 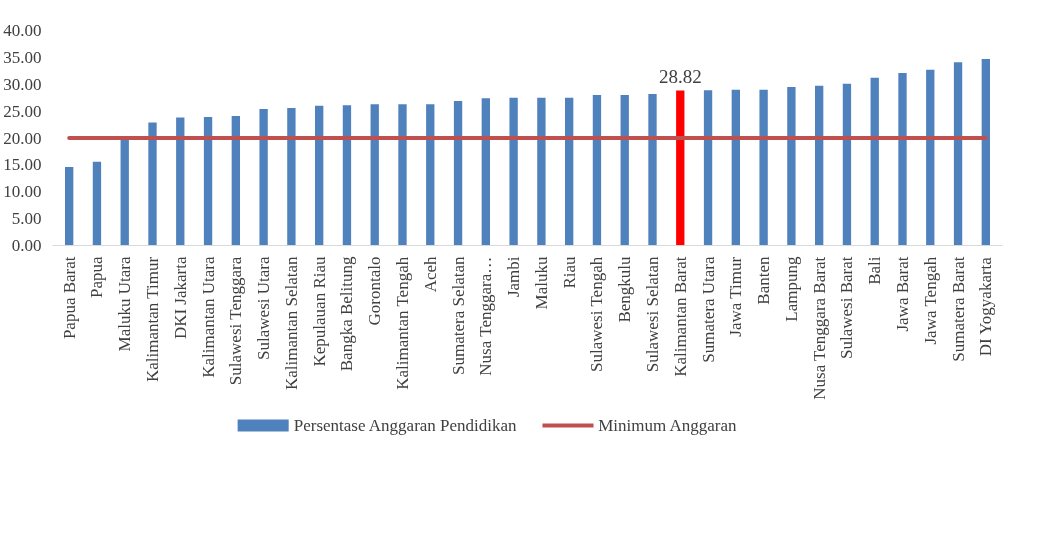 What do you see at coordinates (958, 309) in the screenshot?
I see `x-tick-label: Sumatera Barat` at bounding box center [958, 309].